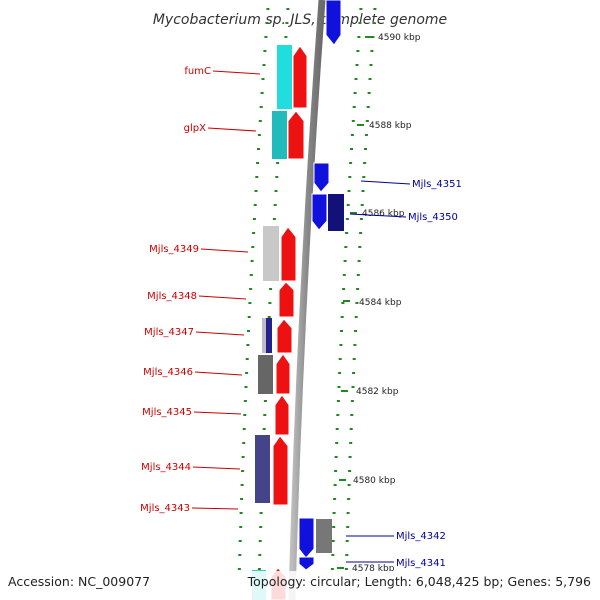 This screenshot has width=600, height=600. What do you see at coordinates (169, 332) in the screenshot?
I see `gene-label: Mjls_4347` at bounding box center [169, 332].